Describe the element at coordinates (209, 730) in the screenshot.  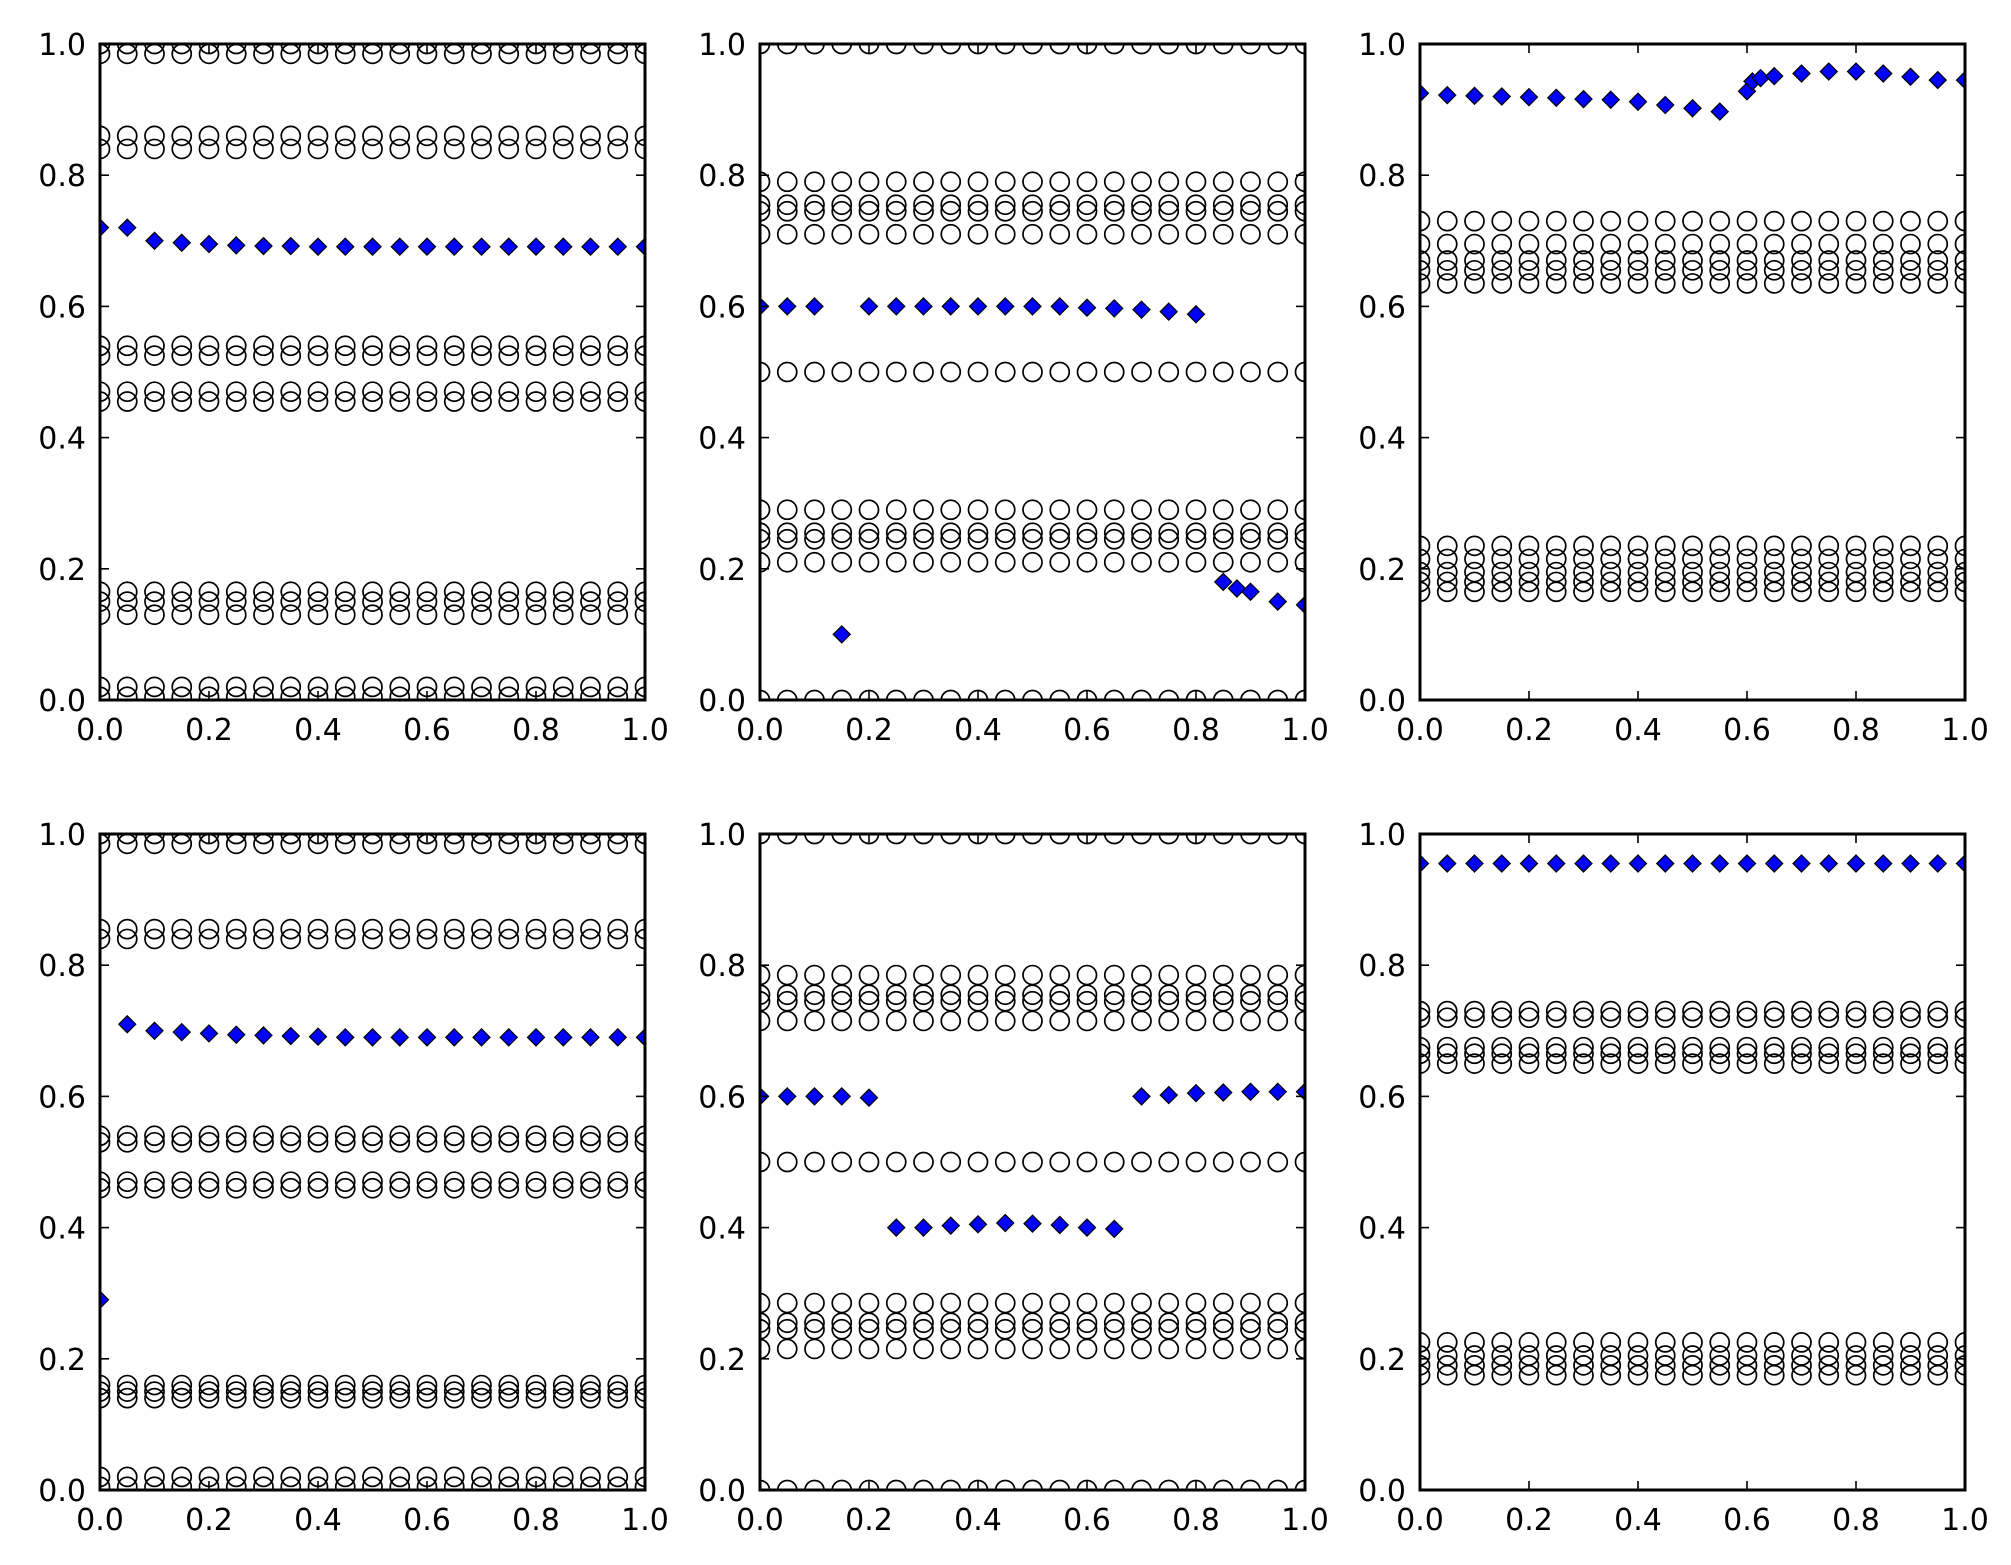
I see `x-tick-label: 0.2` at that location.